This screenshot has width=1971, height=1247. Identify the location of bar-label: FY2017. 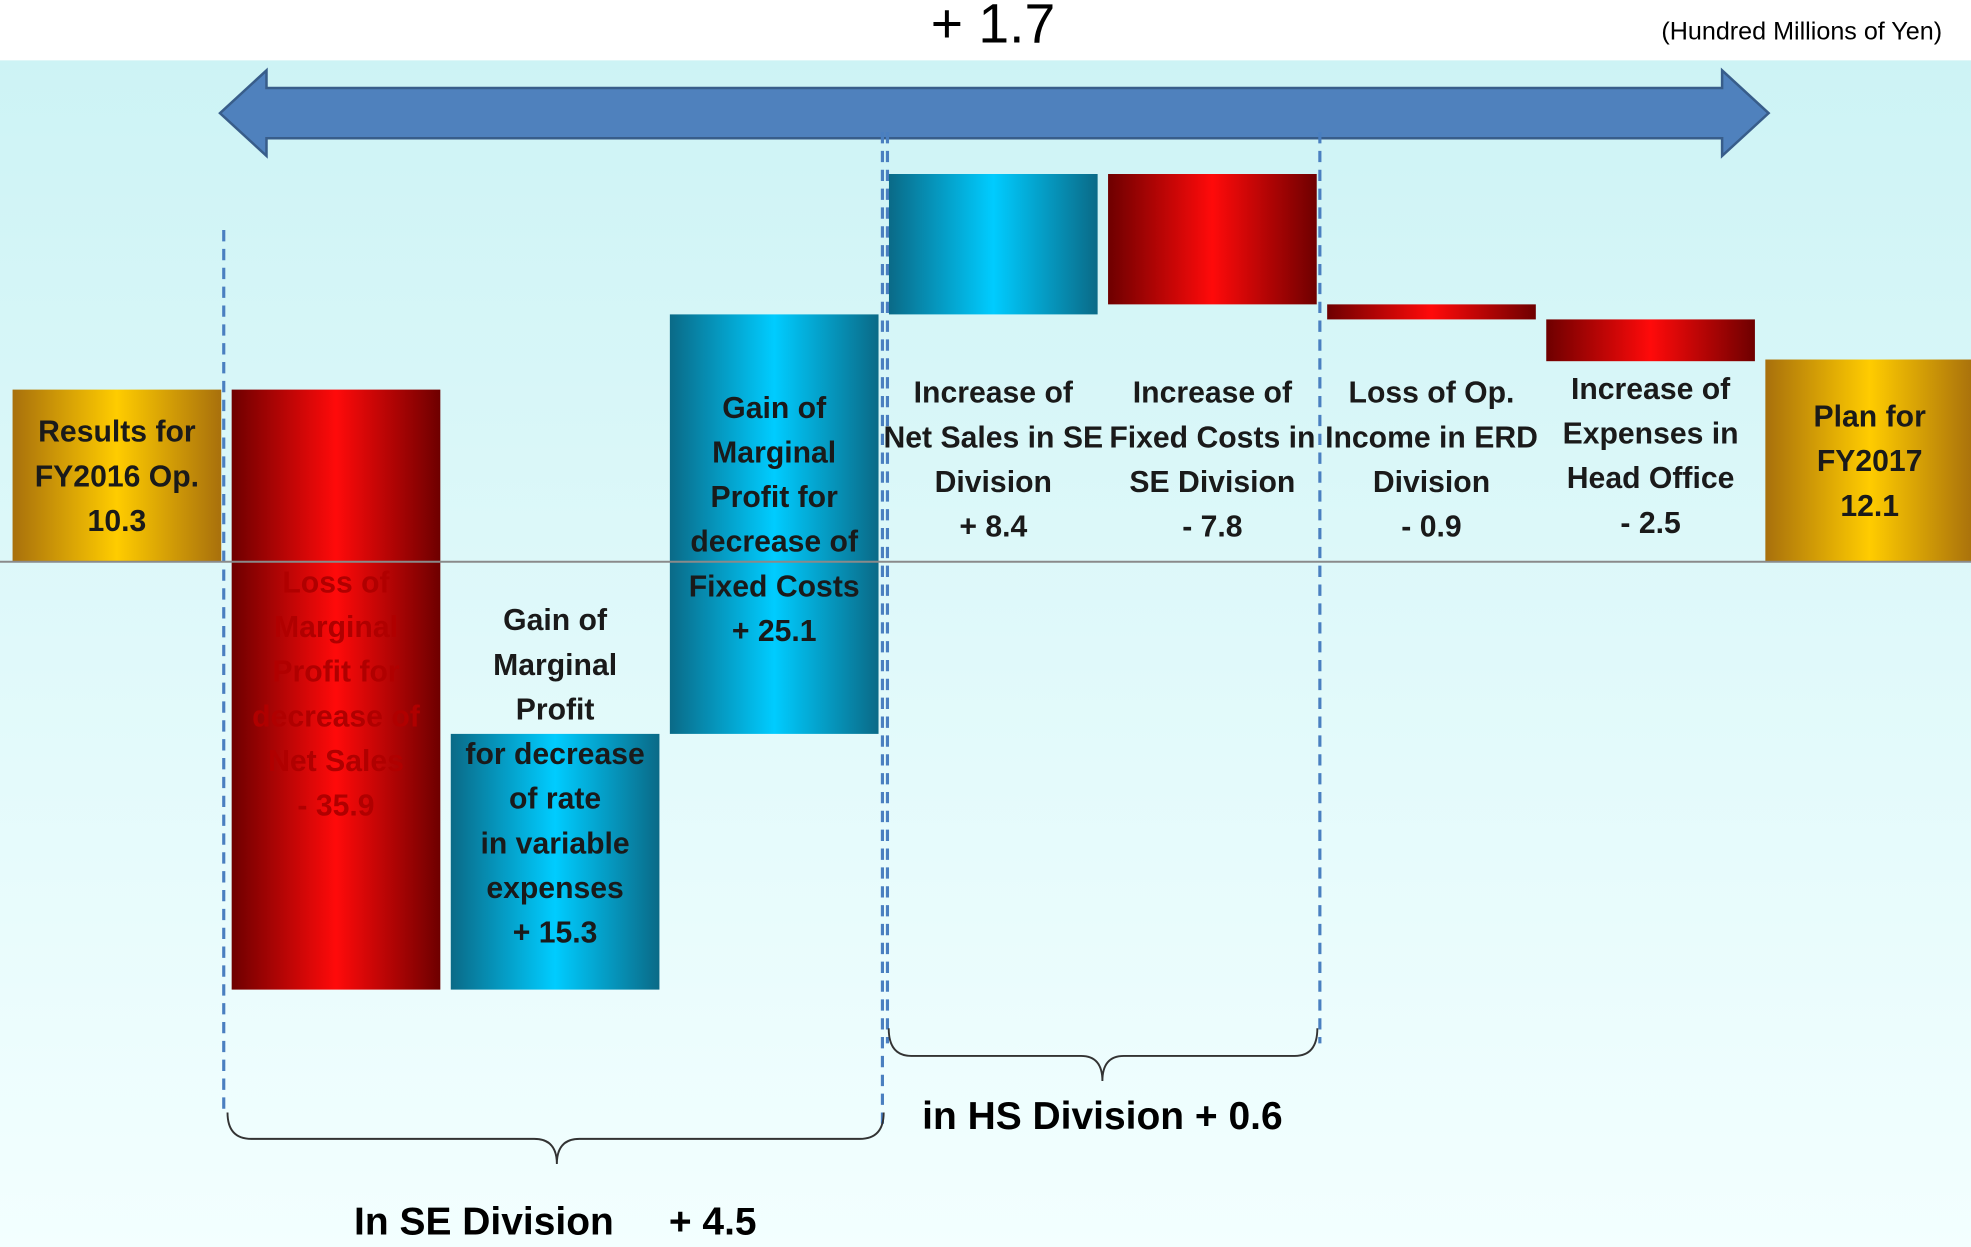
(1870, 461).